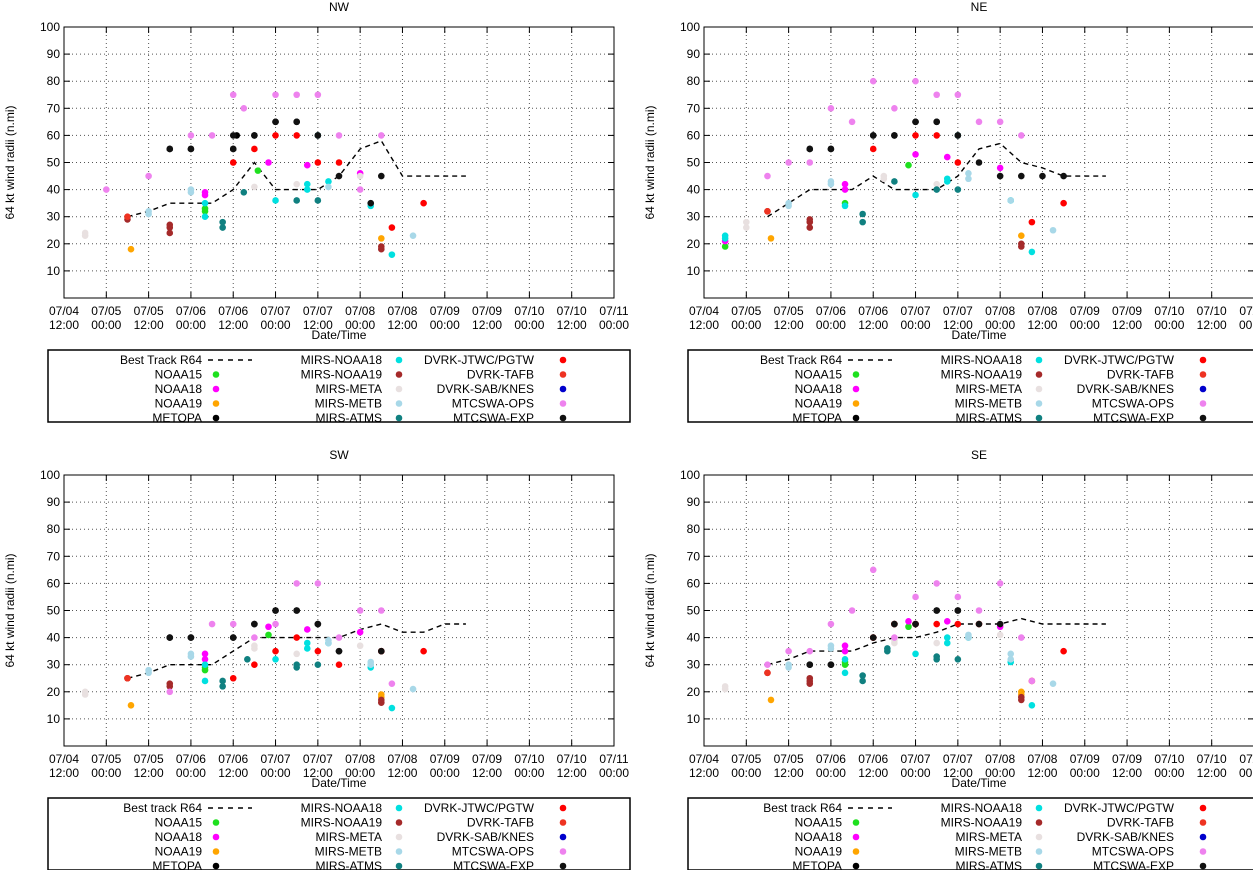 This screenshot has height=870, width=1253. I want to click on legend-label: NOAA18, so click(819, 837).